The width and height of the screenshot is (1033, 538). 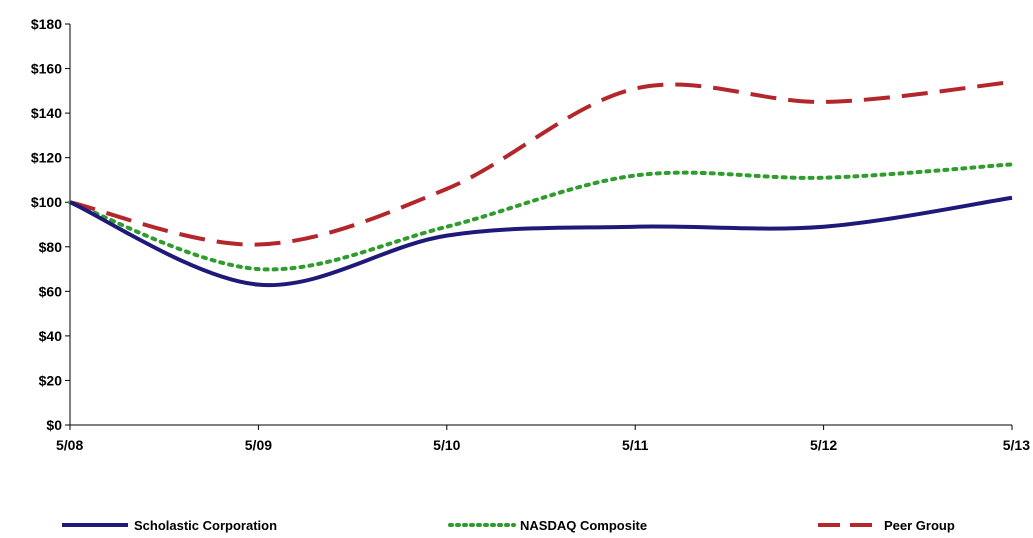 What do you see at coordinates (46, 69) in the screenshot?
I see `y-tick-label: $160` at bounding box center [46, 69].